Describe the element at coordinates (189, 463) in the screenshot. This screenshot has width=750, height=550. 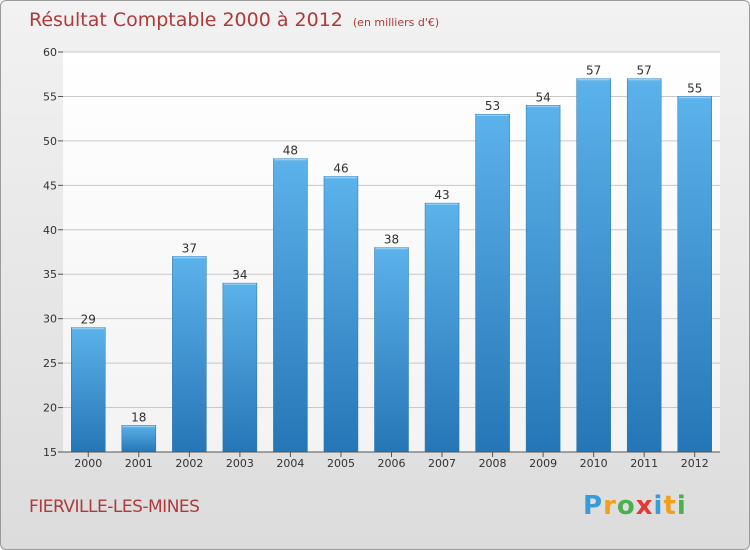
I see `x-tick-label: 2002` at that location.